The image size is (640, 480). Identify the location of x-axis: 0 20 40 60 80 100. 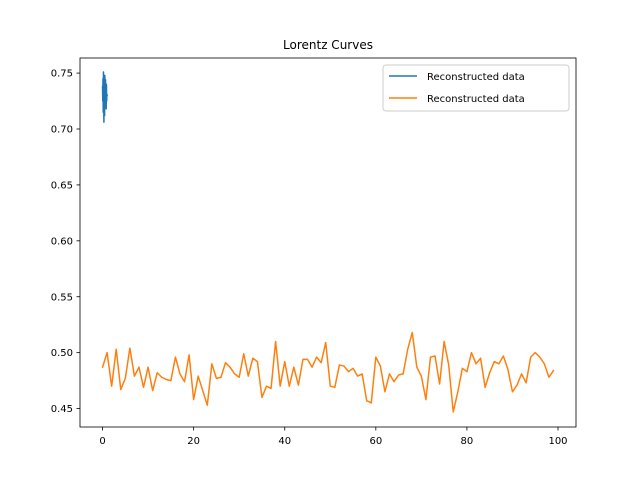
(333, 437).